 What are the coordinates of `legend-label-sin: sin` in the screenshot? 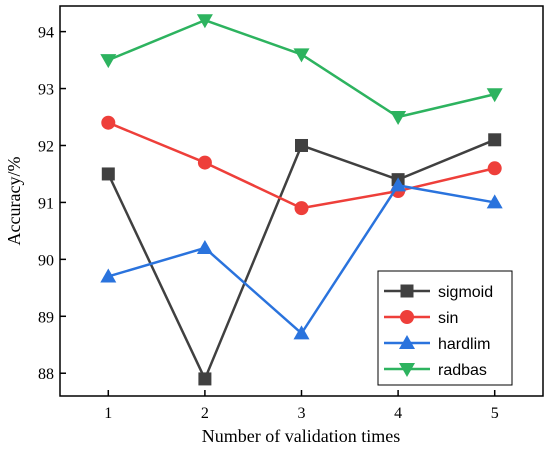 It's located at (448, 318).